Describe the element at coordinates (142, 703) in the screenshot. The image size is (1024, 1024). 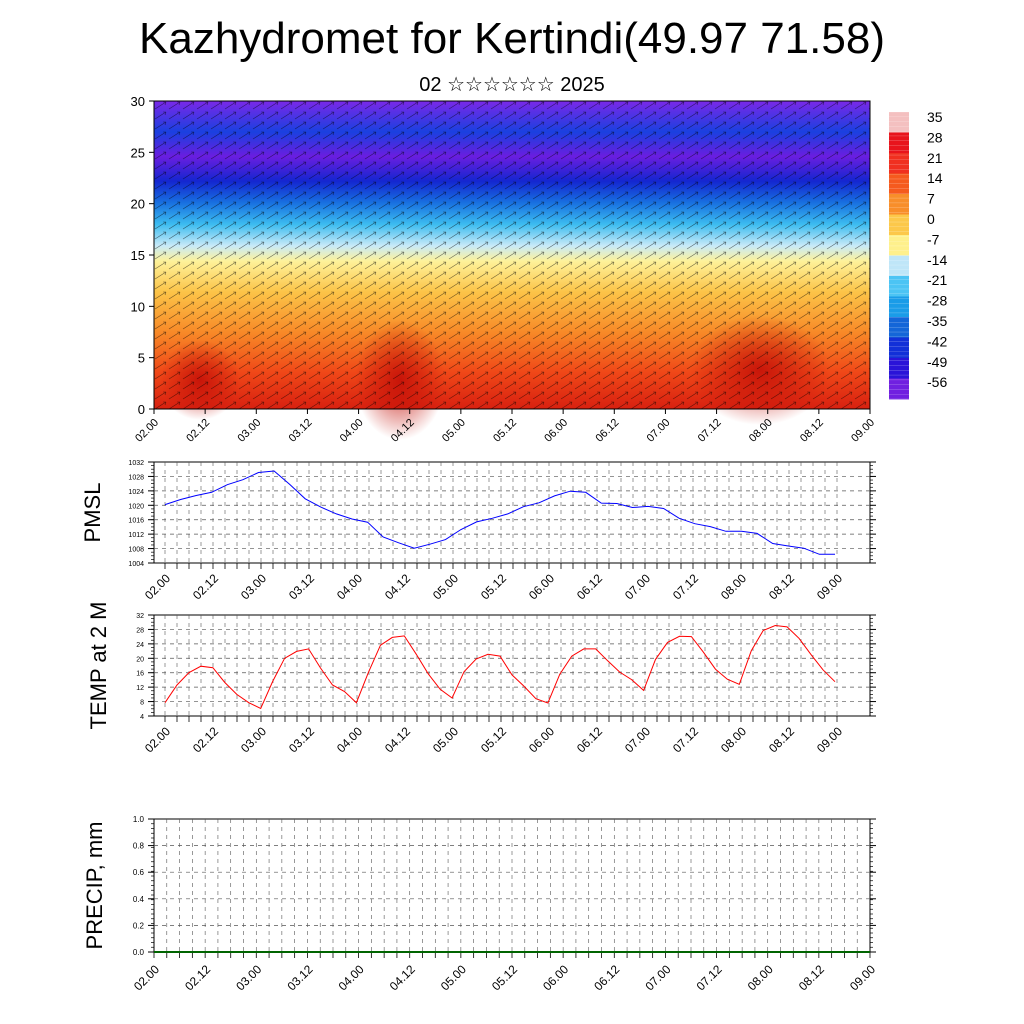
I see `y-tick-label: 8` at that location.